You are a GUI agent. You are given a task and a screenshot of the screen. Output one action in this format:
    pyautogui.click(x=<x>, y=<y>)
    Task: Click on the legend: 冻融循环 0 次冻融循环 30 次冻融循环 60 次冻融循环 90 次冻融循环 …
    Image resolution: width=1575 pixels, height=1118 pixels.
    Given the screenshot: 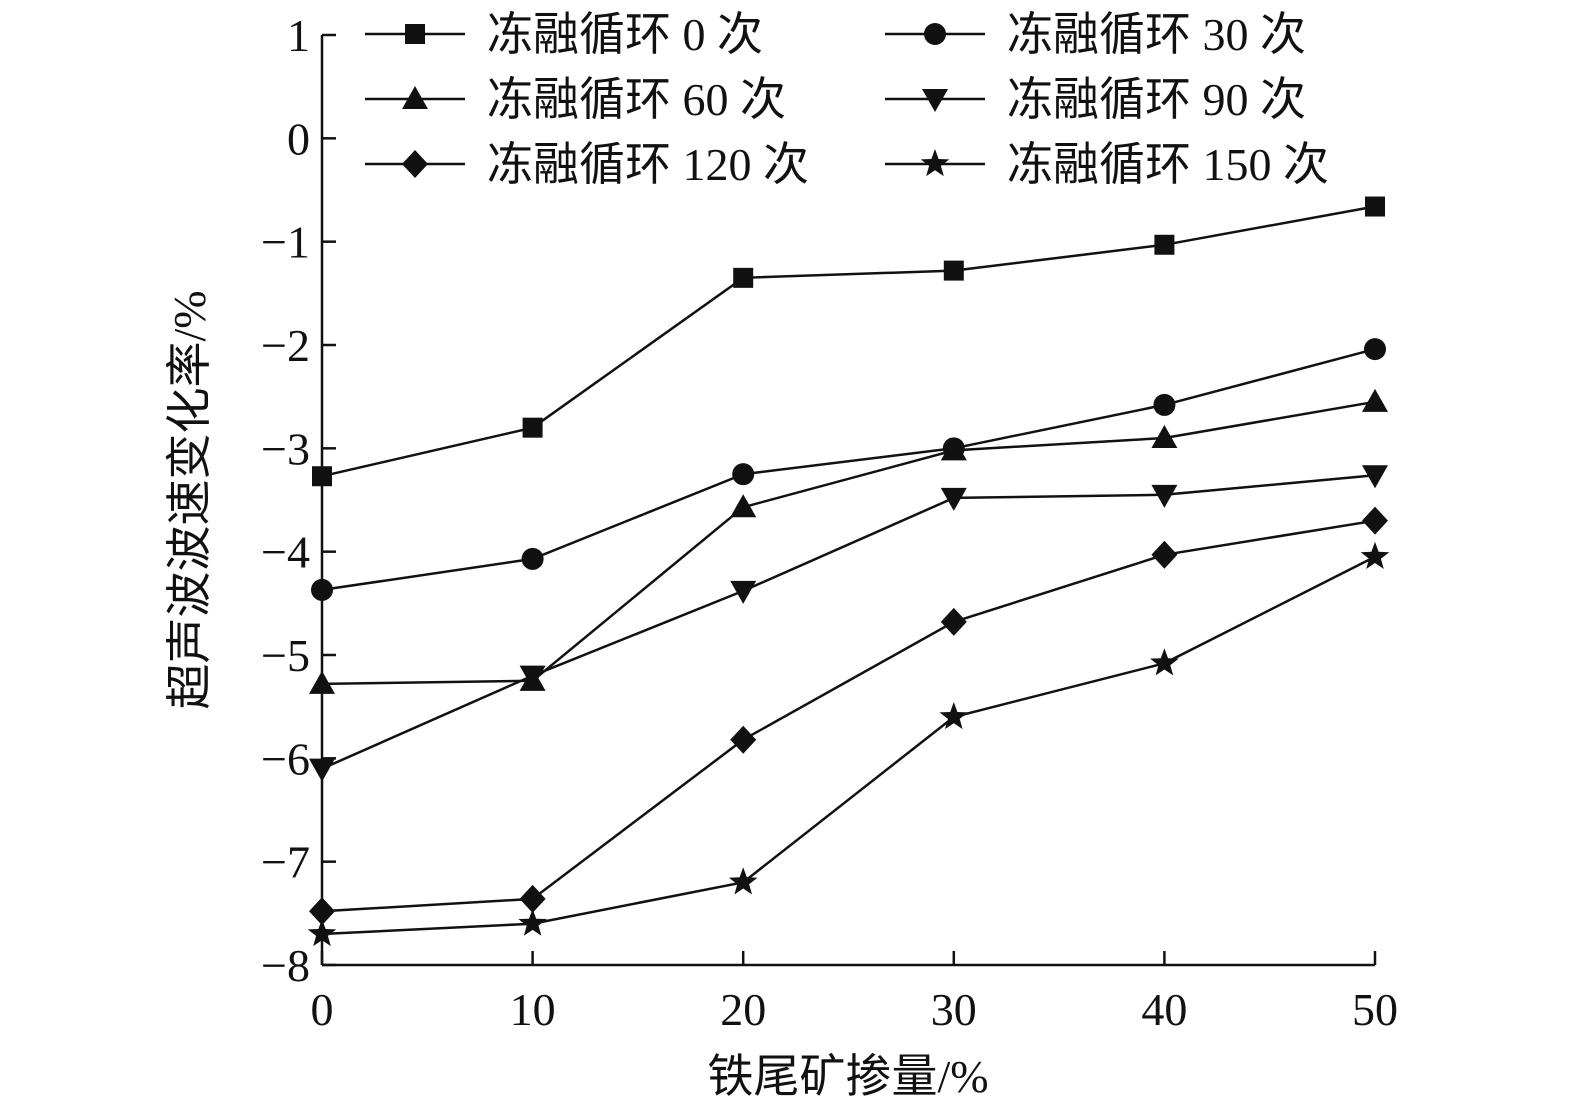 What is the action you would take?
    pyautogui.click(x=847, y=99)
    